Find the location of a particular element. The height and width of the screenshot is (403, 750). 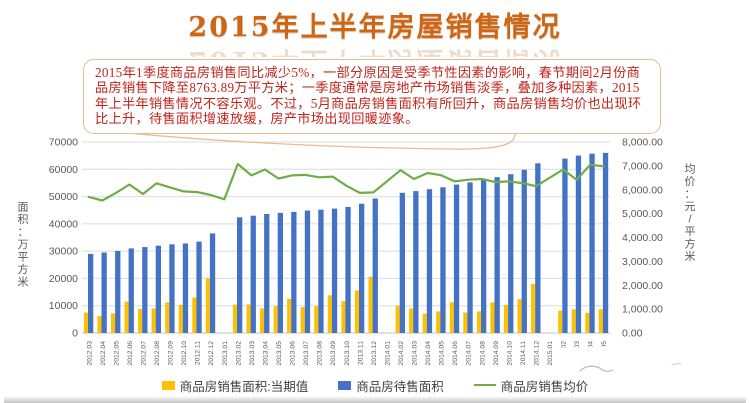

legend-label-sales-area: 商品房销售面积:当期值 is located at coordinates (244, 386).